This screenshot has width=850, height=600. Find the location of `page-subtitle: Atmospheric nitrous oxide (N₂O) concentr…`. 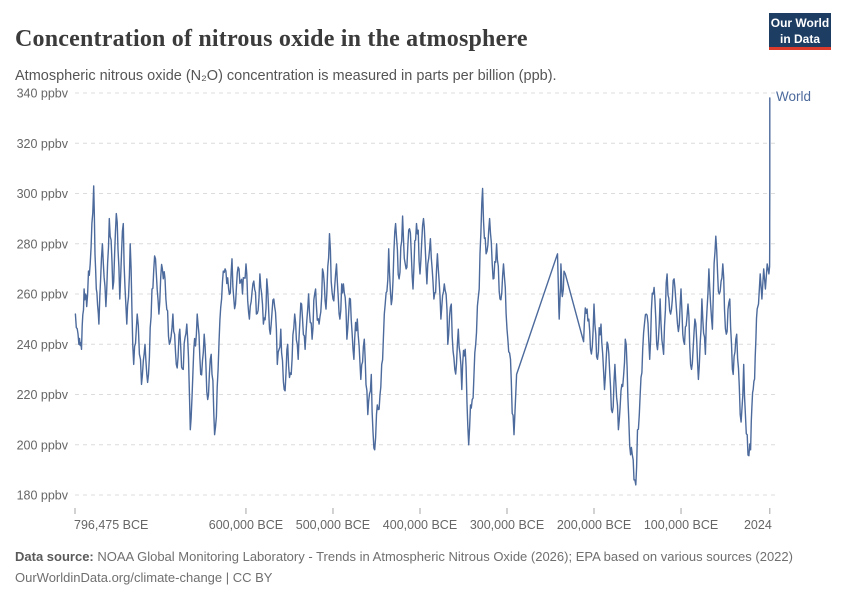

page-subtitle: Atmospheric nitrous oxide (N₂O) concentr… is located at coordinates (286, 75).